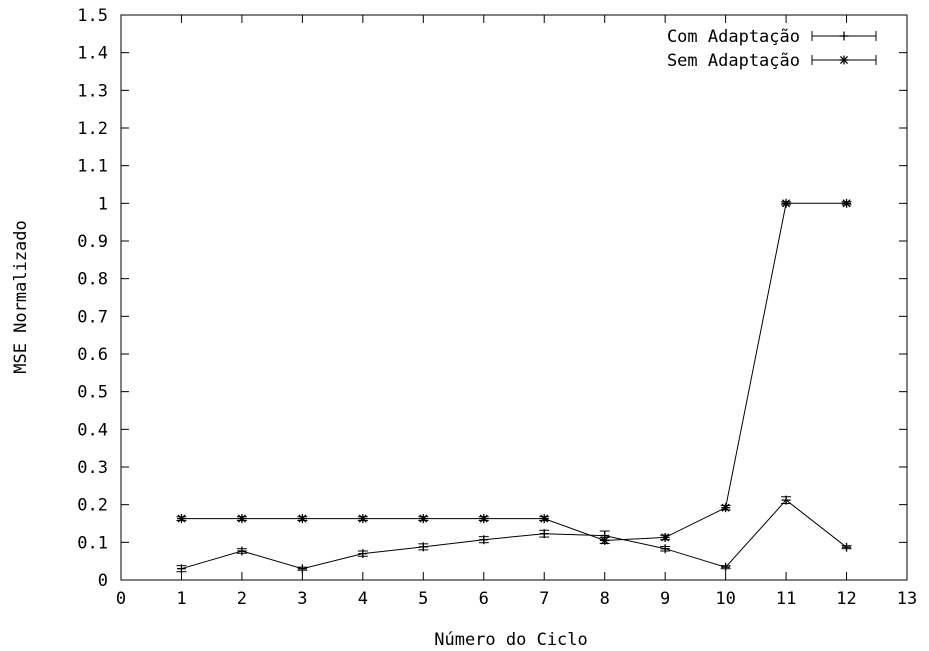 The image size is (929, 651). I want to click on series-com-adaptacao, so click(514, 534).